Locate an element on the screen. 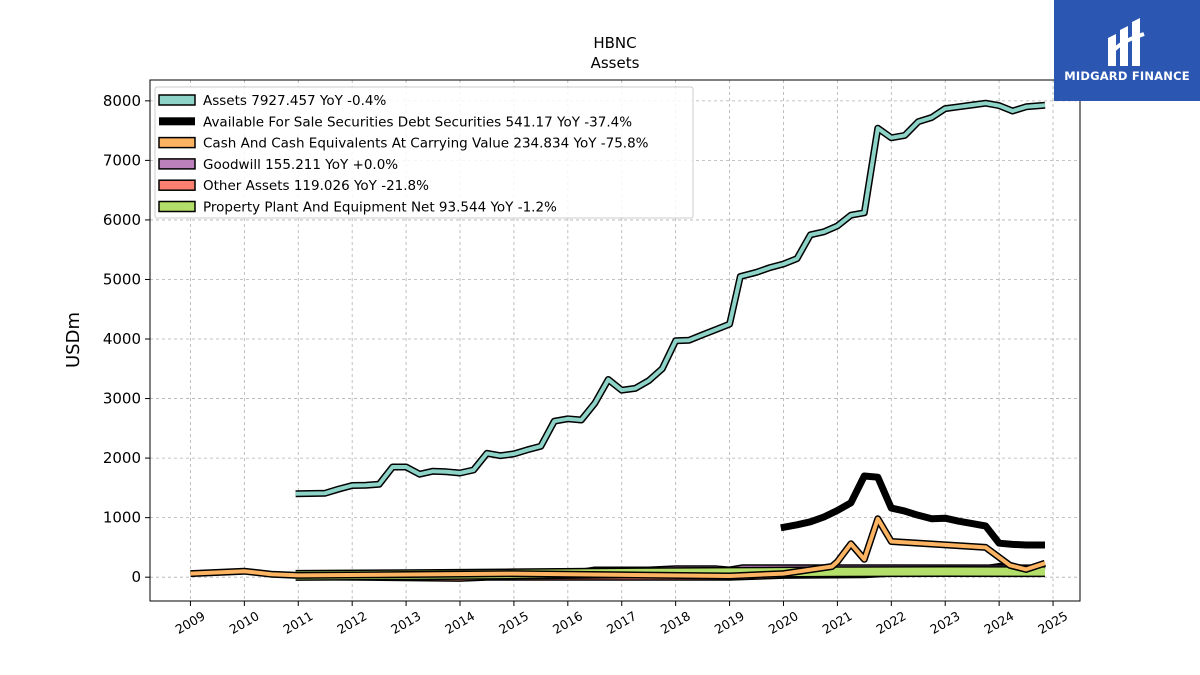  x-tick-label: 2012 is located at coordinates (351, 622).